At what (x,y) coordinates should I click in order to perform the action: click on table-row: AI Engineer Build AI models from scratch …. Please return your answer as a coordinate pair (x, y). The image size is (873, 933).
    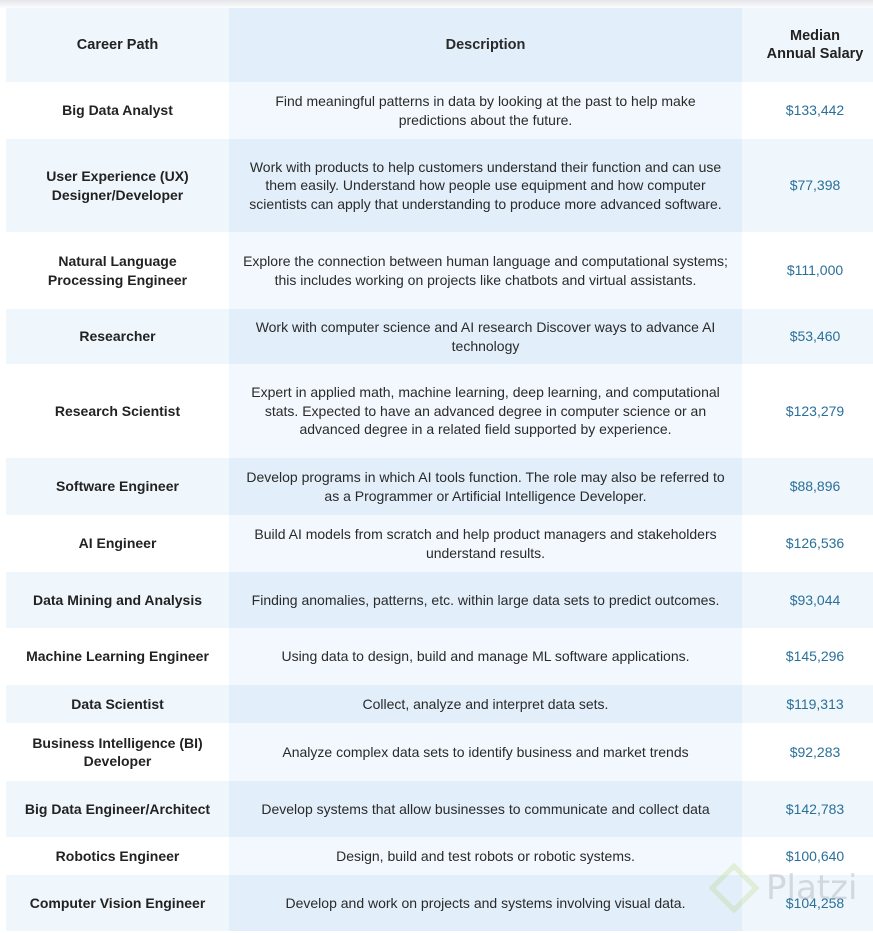
    Looking at the image, I should click on (439, 543).